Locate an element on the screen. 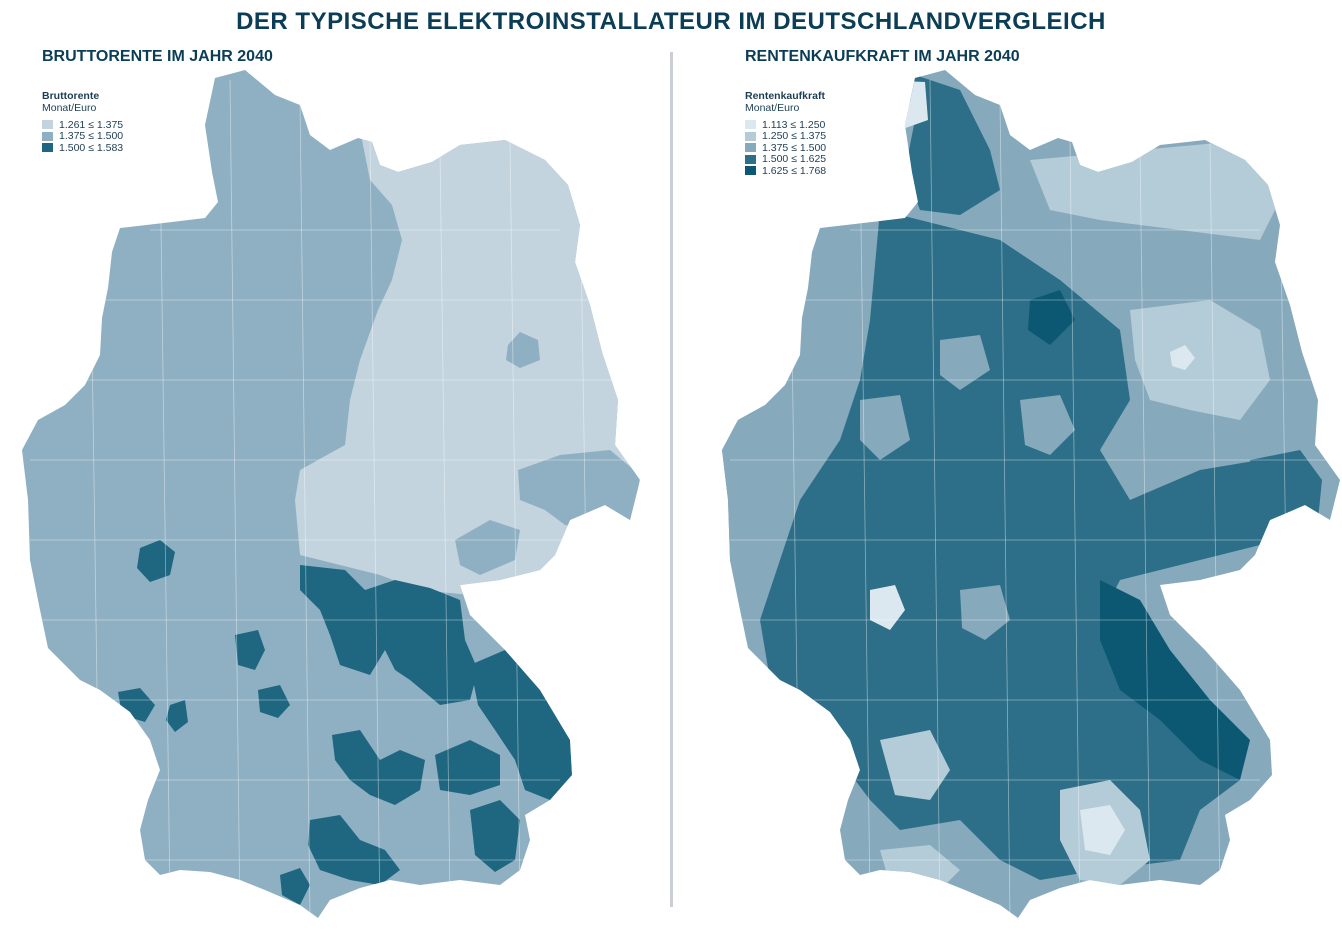 Image resolution: width=1342 pixels, height=936 pixels. right-region-hesse-light is located at coordinates (965, 362).